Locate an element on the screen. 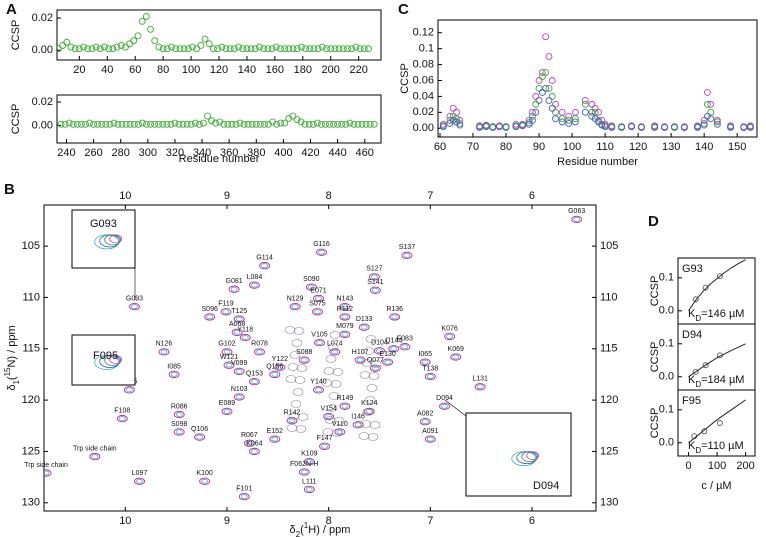  plot-frame is located at coordinates (219, 119).